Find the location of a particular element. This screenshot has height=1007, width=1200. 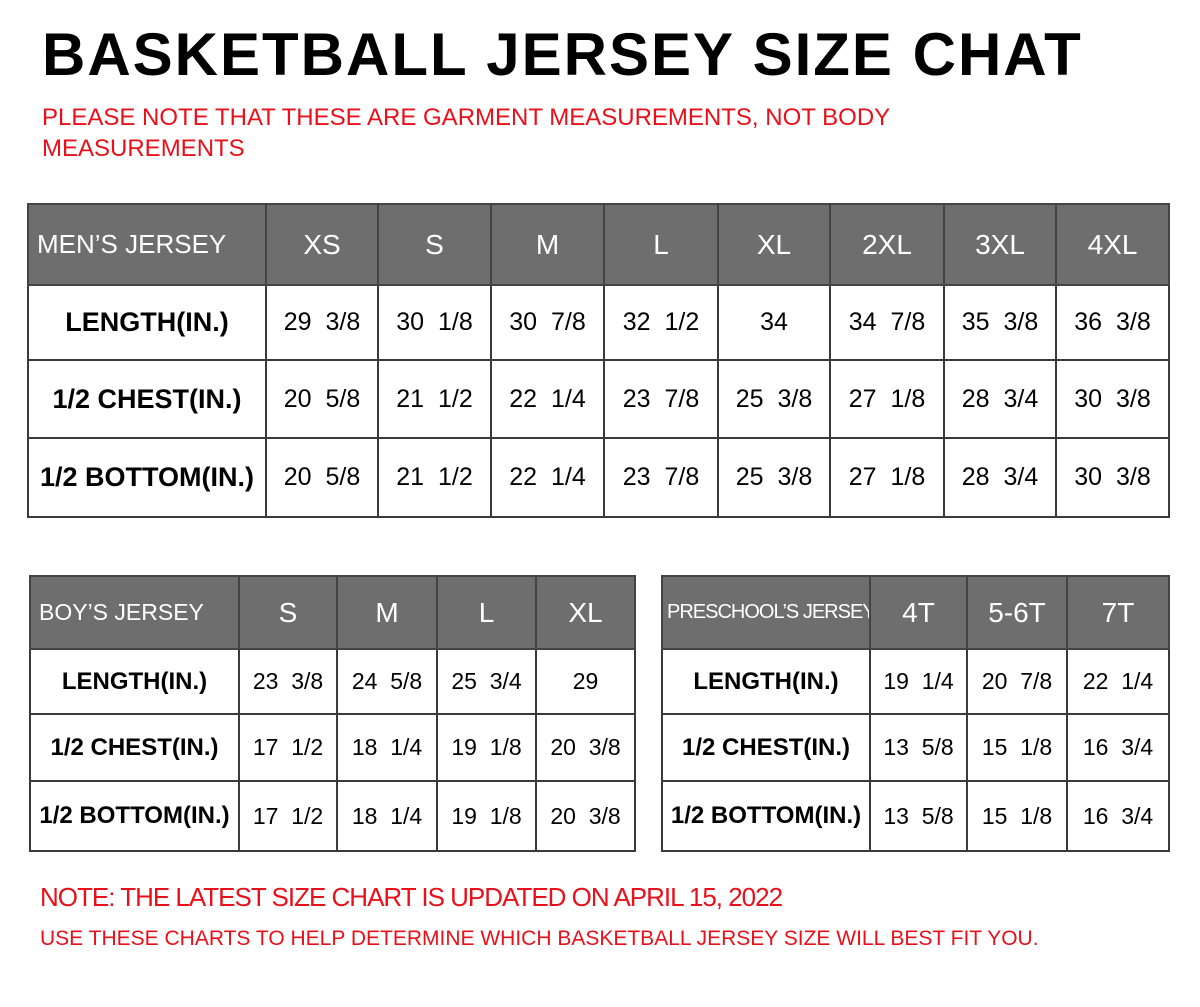

table-label: MEN’S JERSEY is located at coordinates (147, 244).